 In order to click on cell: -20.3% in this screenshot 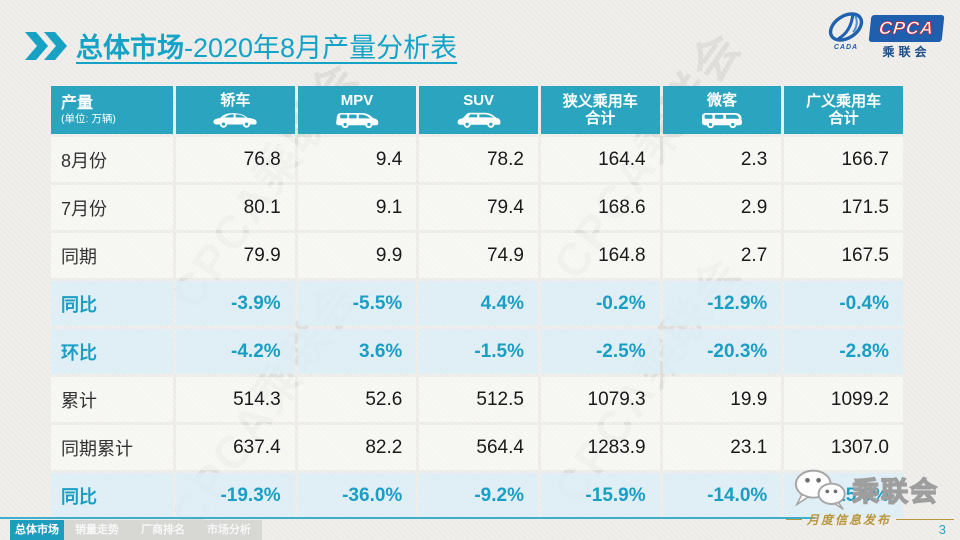, I will do `click(722, 351)`.